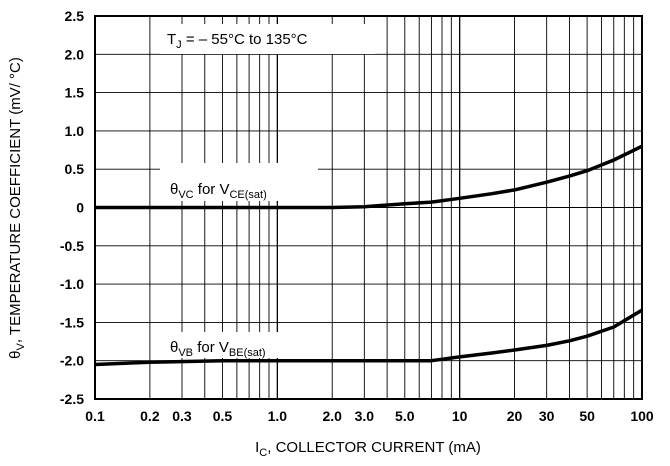 This screenshot has height=466, width=670. I want to click on series-label-background-vc, so click(239, 182).